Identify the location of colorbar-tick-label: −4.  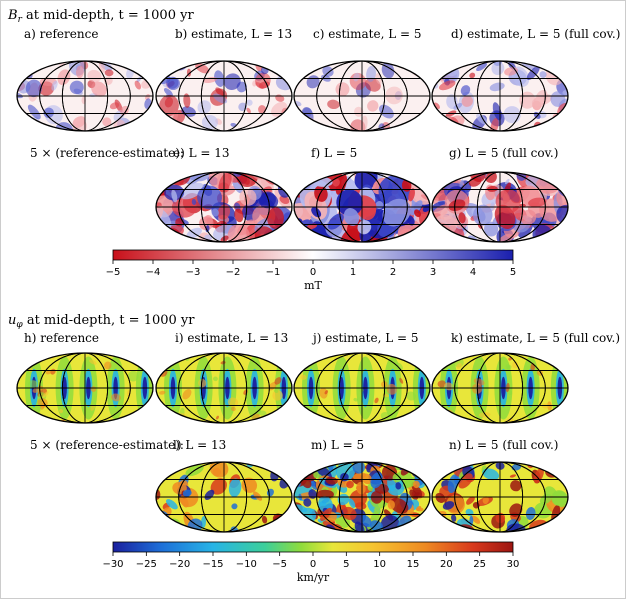
(153, 272).